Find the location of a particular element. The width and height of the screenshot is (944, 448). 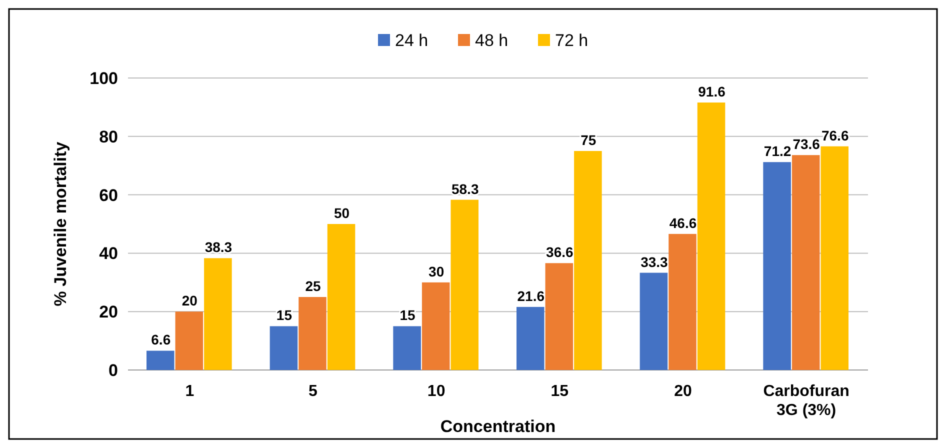

data-label: 46.6 is located at coordinates (683, 222).